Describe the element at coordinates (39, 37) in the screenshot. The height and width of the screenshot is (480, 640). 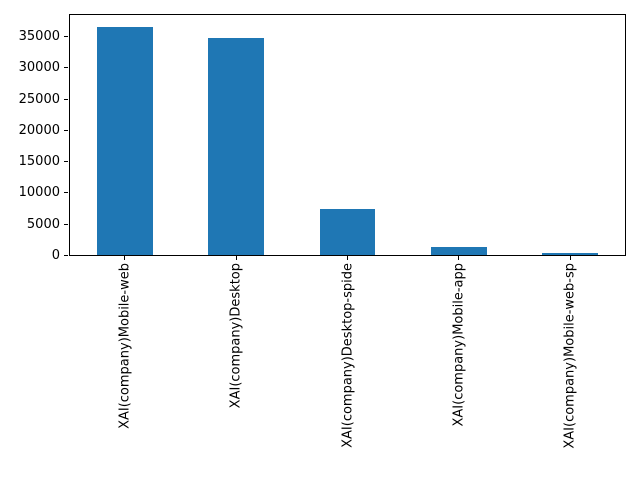
I see `y-tick-label: 35000` at that location.